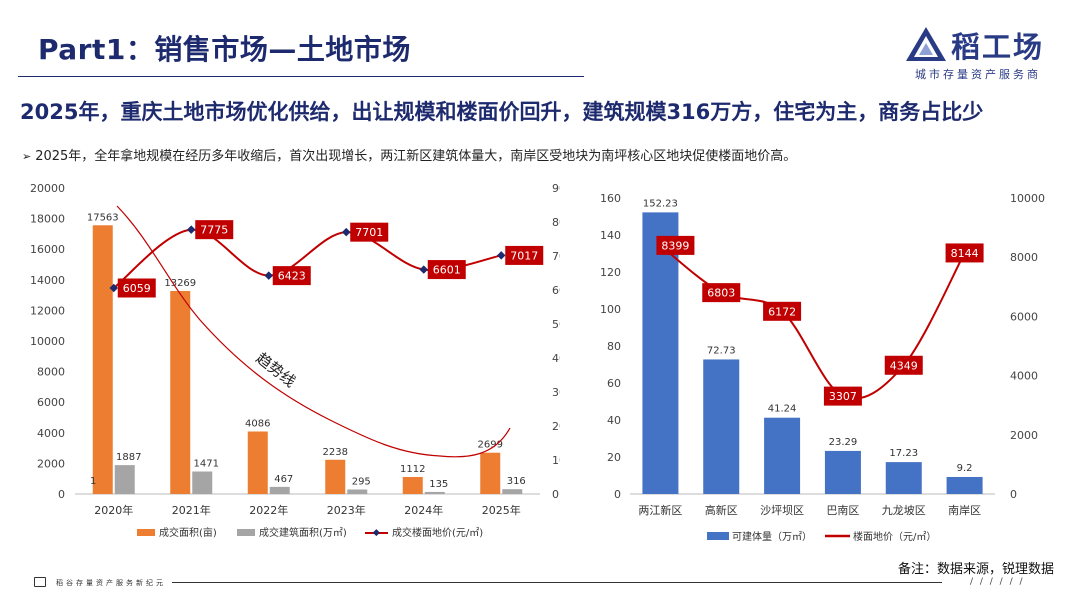 This screenshot has width=1080, height=608. Describe the element at coordinates (93, 481) in the screenshot. I see `extra-data-label: 1` at that location.